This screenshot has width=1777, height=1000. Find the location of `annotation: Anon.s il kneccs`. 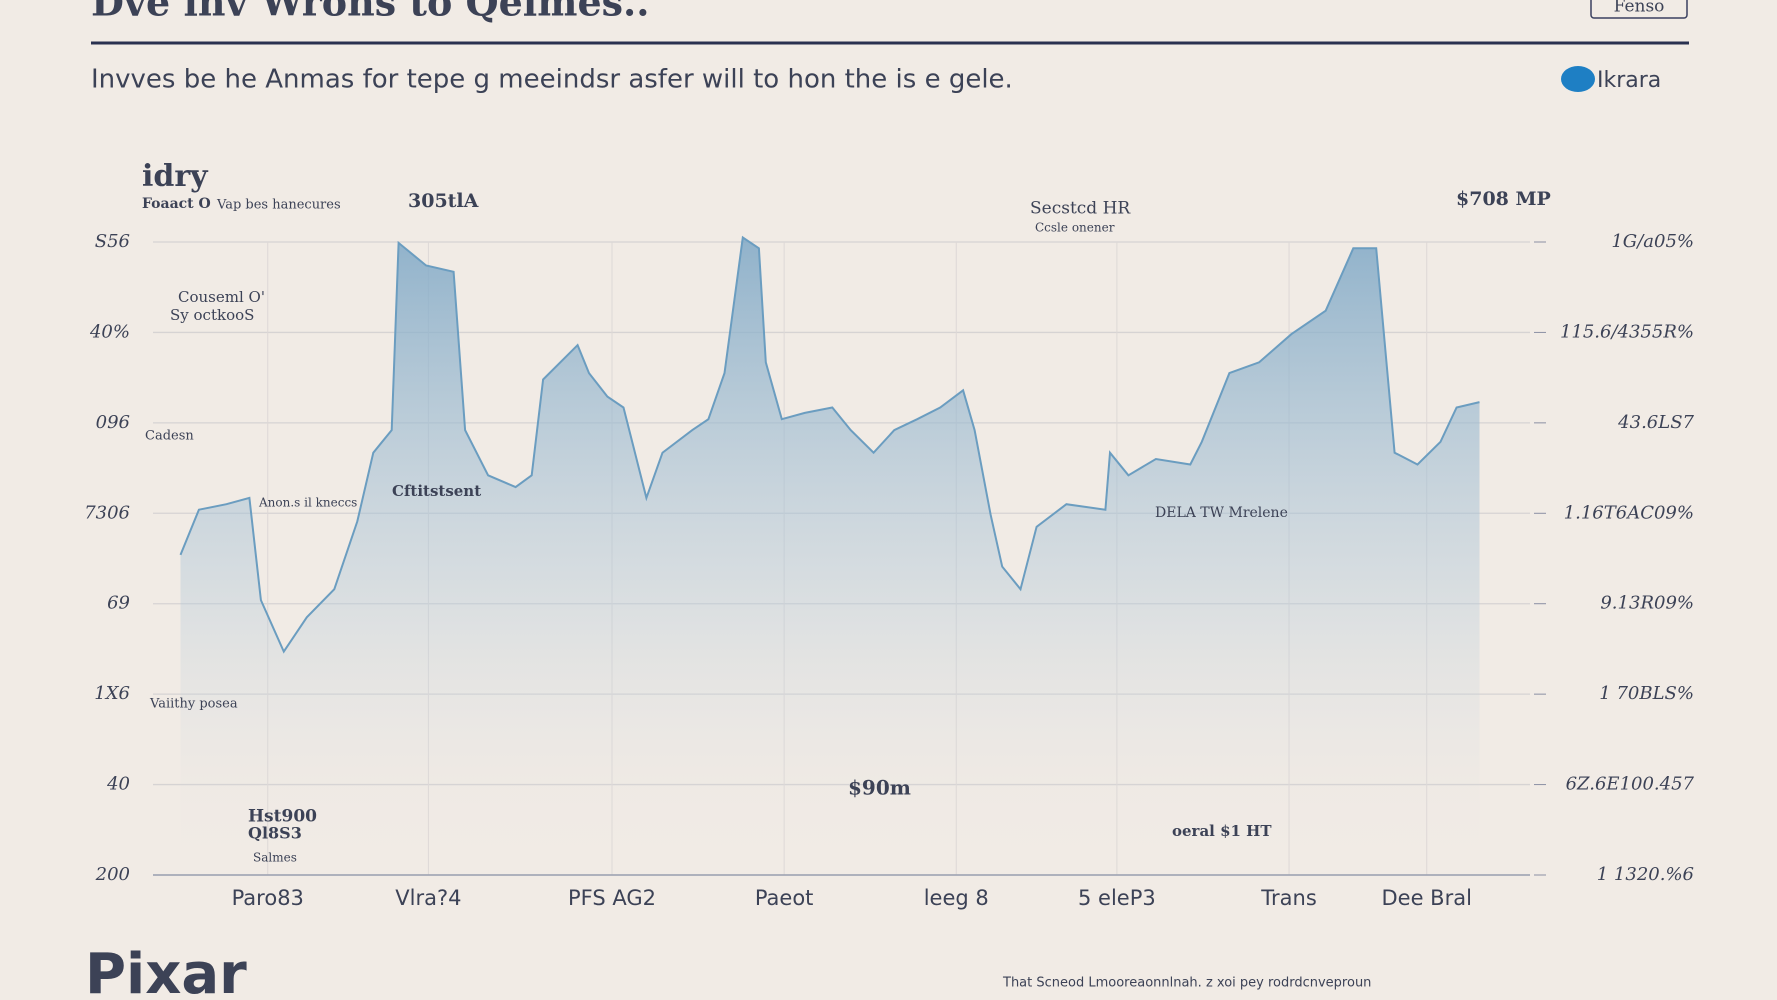

annotation: Anon.s il kneccs is located at coordinates (307, 503).